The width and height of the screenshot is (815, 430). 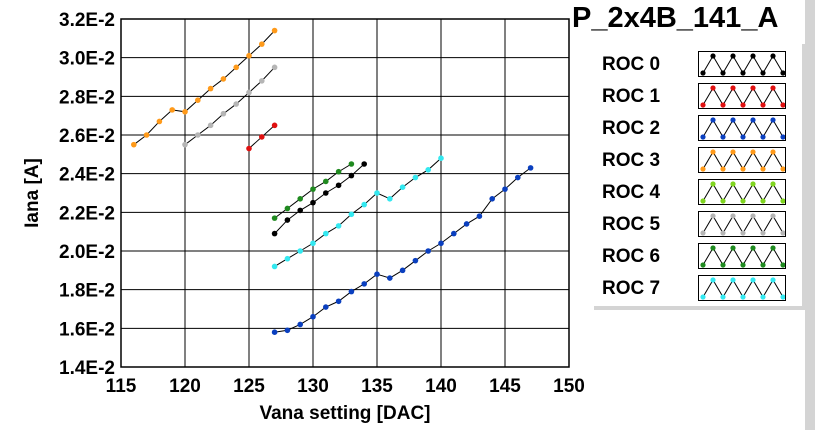 What do you see at coordinates (694, 192) in the screenshot?
I see `legend-entry-roc-4: ROC 4` at bounding box center [694, 192].